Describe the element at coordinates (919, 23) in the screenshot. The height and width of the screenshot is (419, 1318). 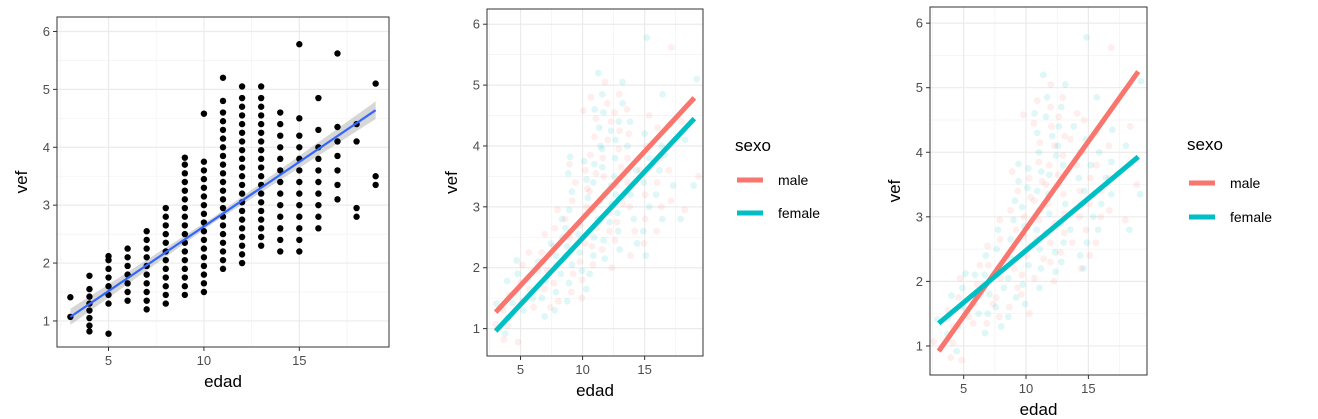
I see `y-tick-label: 6` at that location.